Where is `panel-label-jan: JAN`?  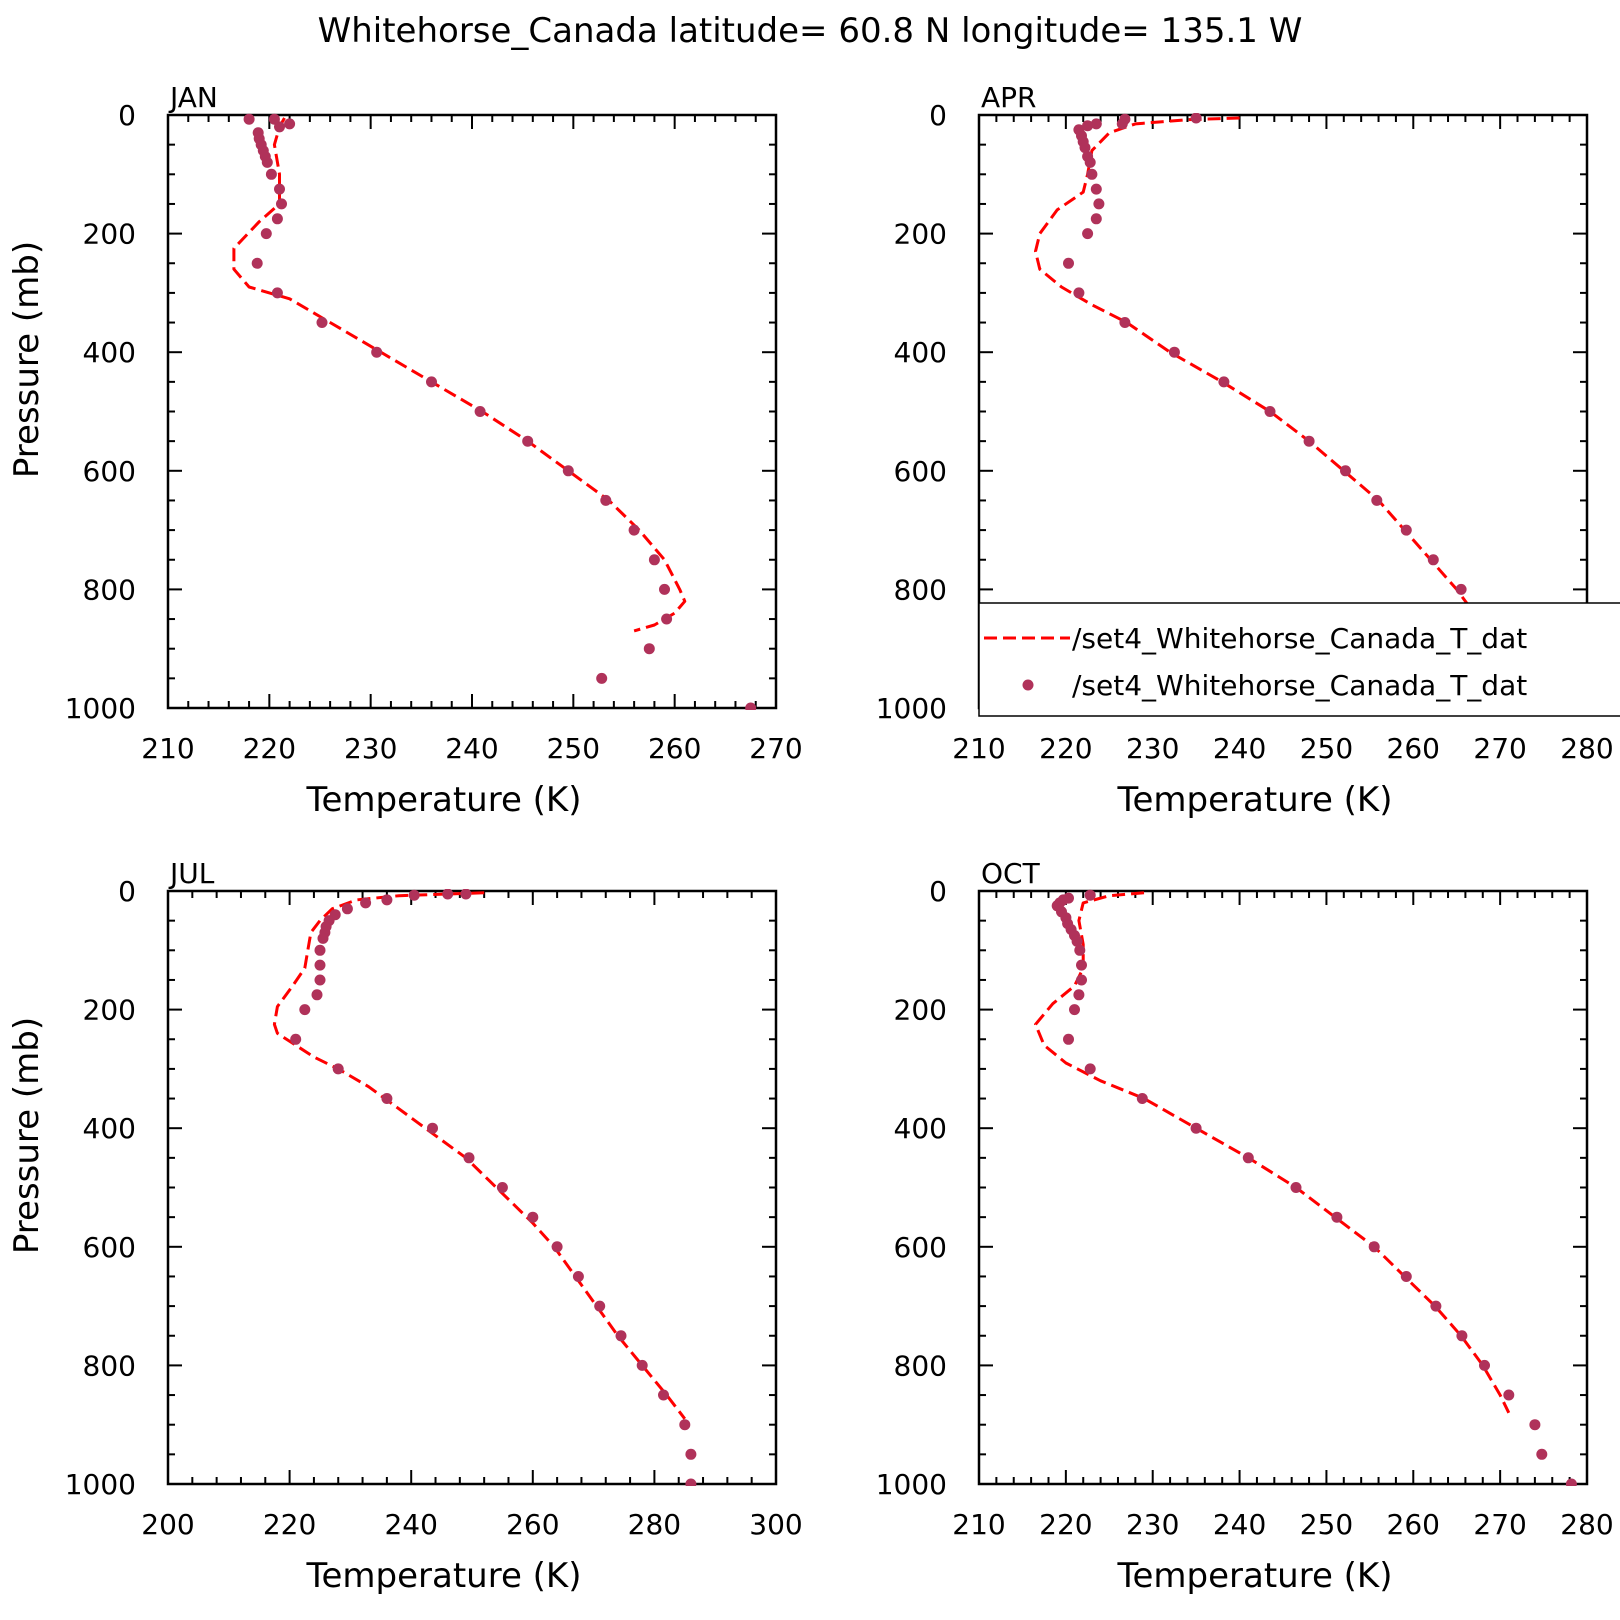
panel-label-jan: JAN is located at coordinates (193, 97).